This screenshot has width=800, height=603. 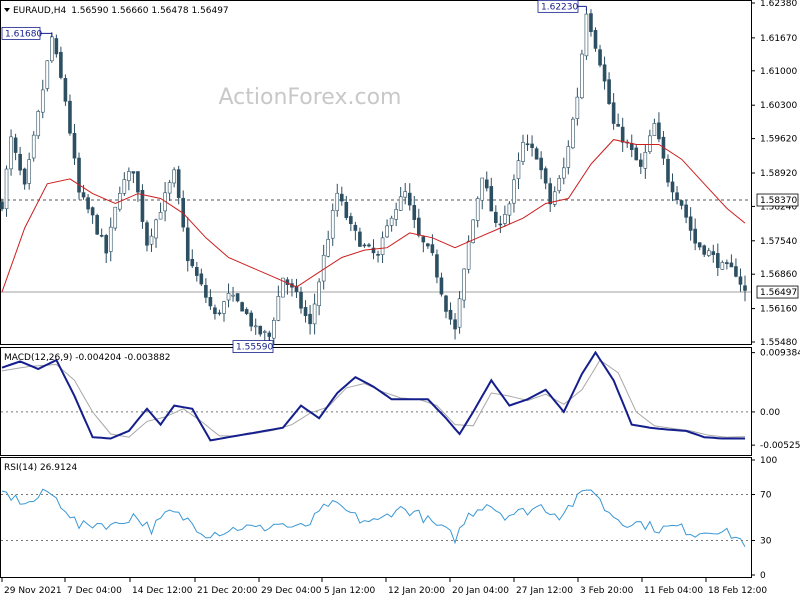 I want to click on rsi-y-tick-label: 0, so click(x=763, y=576).